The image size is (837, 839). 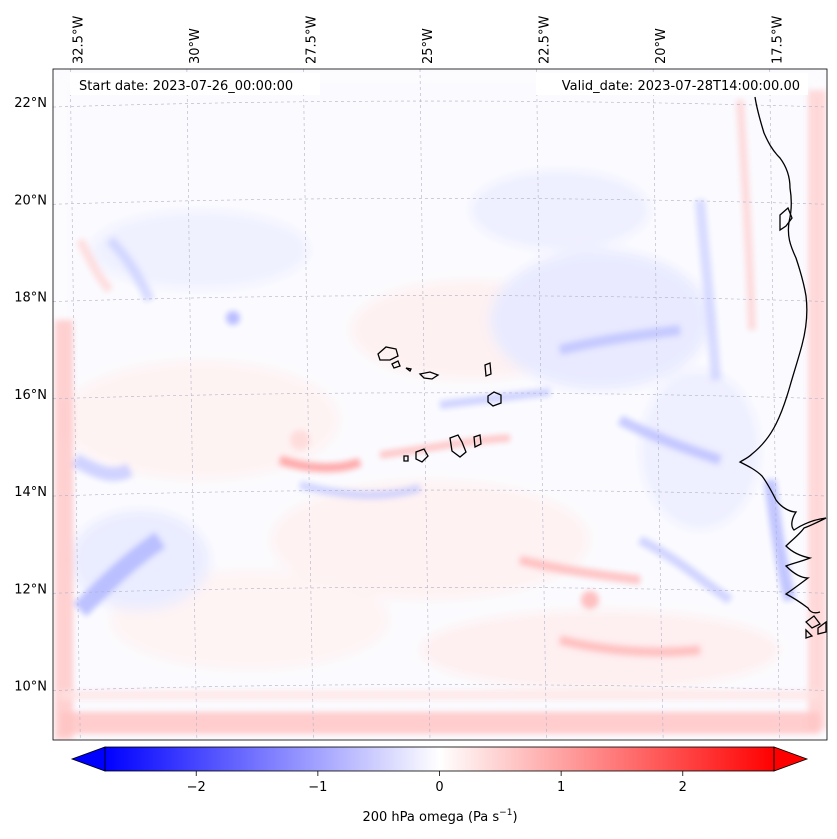 I want to click on colorbar-ticks: −2 −1 0 1 2, so click(x=437, y=783).